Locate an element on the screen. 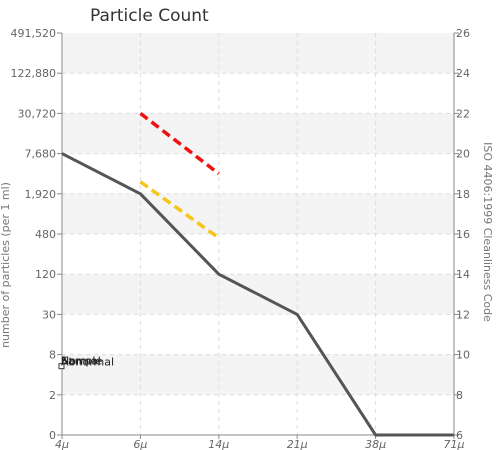  right-tick-label: 24 is located at coordinates (463, 73).